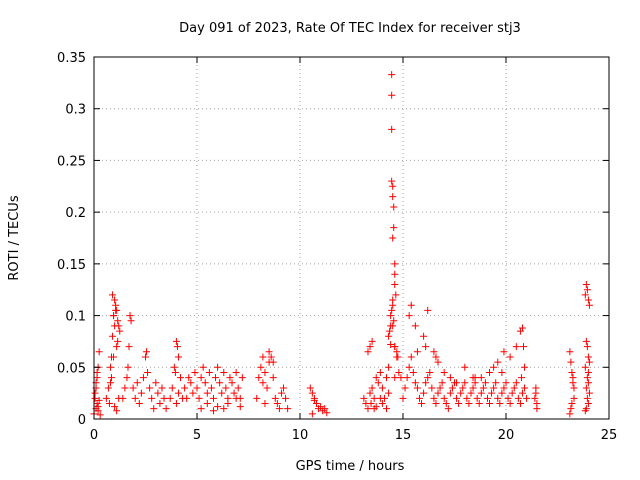 This screenshot has width=640, height=480. Describe the element at coordinates (14, 237) in the screenshot. I see `y-axis-label: ROTI / TECUs` at that location.